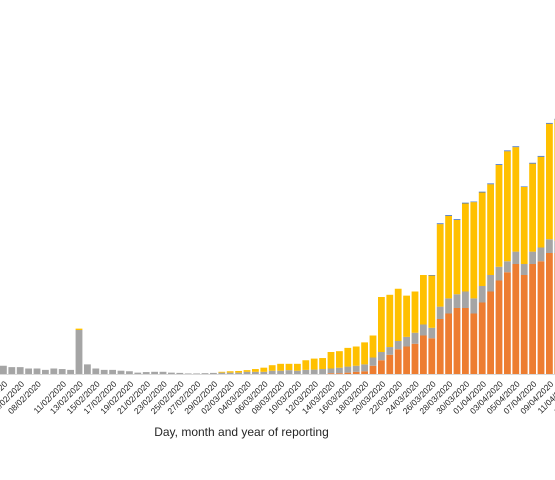 This screenshot has height=480, width=555. I want to click on bar-segment-17-03-2020-s0, so click(356, 372).